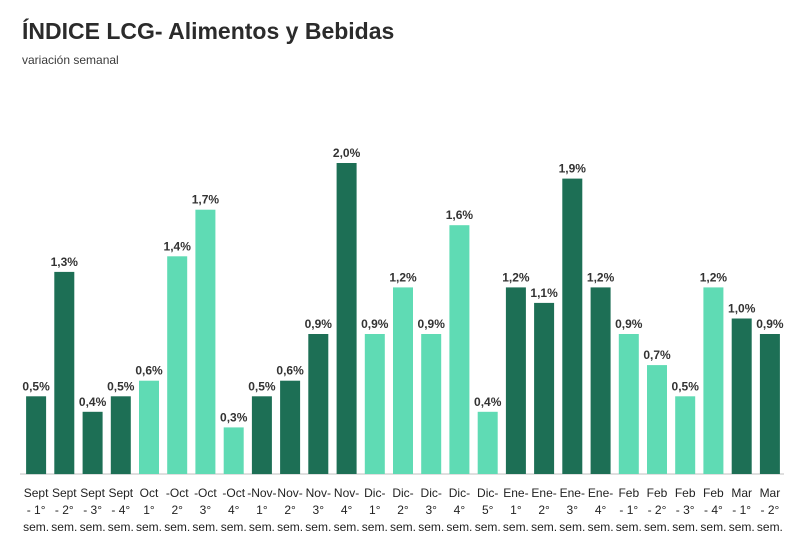 This screenshot has height=550, width=800. Describe the element at coordinates (206, 200) in the screenshot. I see `bar-value-label: 1,7%` at that location.